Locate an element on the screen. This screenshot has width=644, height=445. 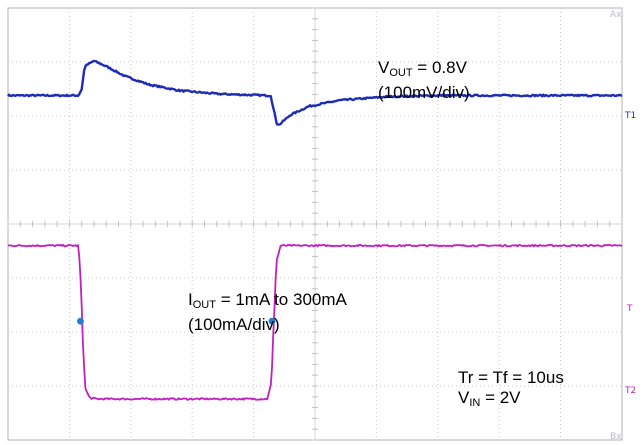
ch2-ref-marker: T2 is located at coordinates (631, 391).